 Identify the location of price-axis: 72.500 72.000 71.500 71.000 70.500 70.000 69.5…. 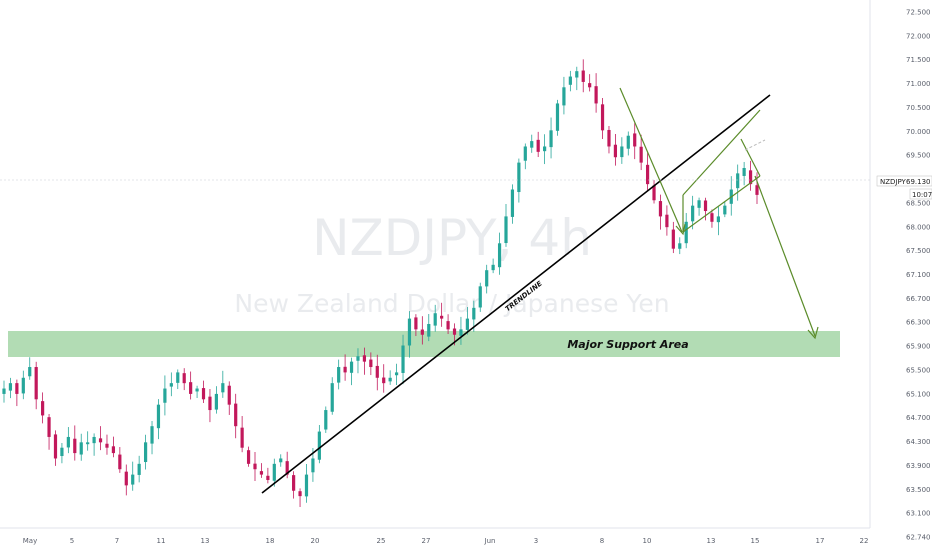
(918, 275).